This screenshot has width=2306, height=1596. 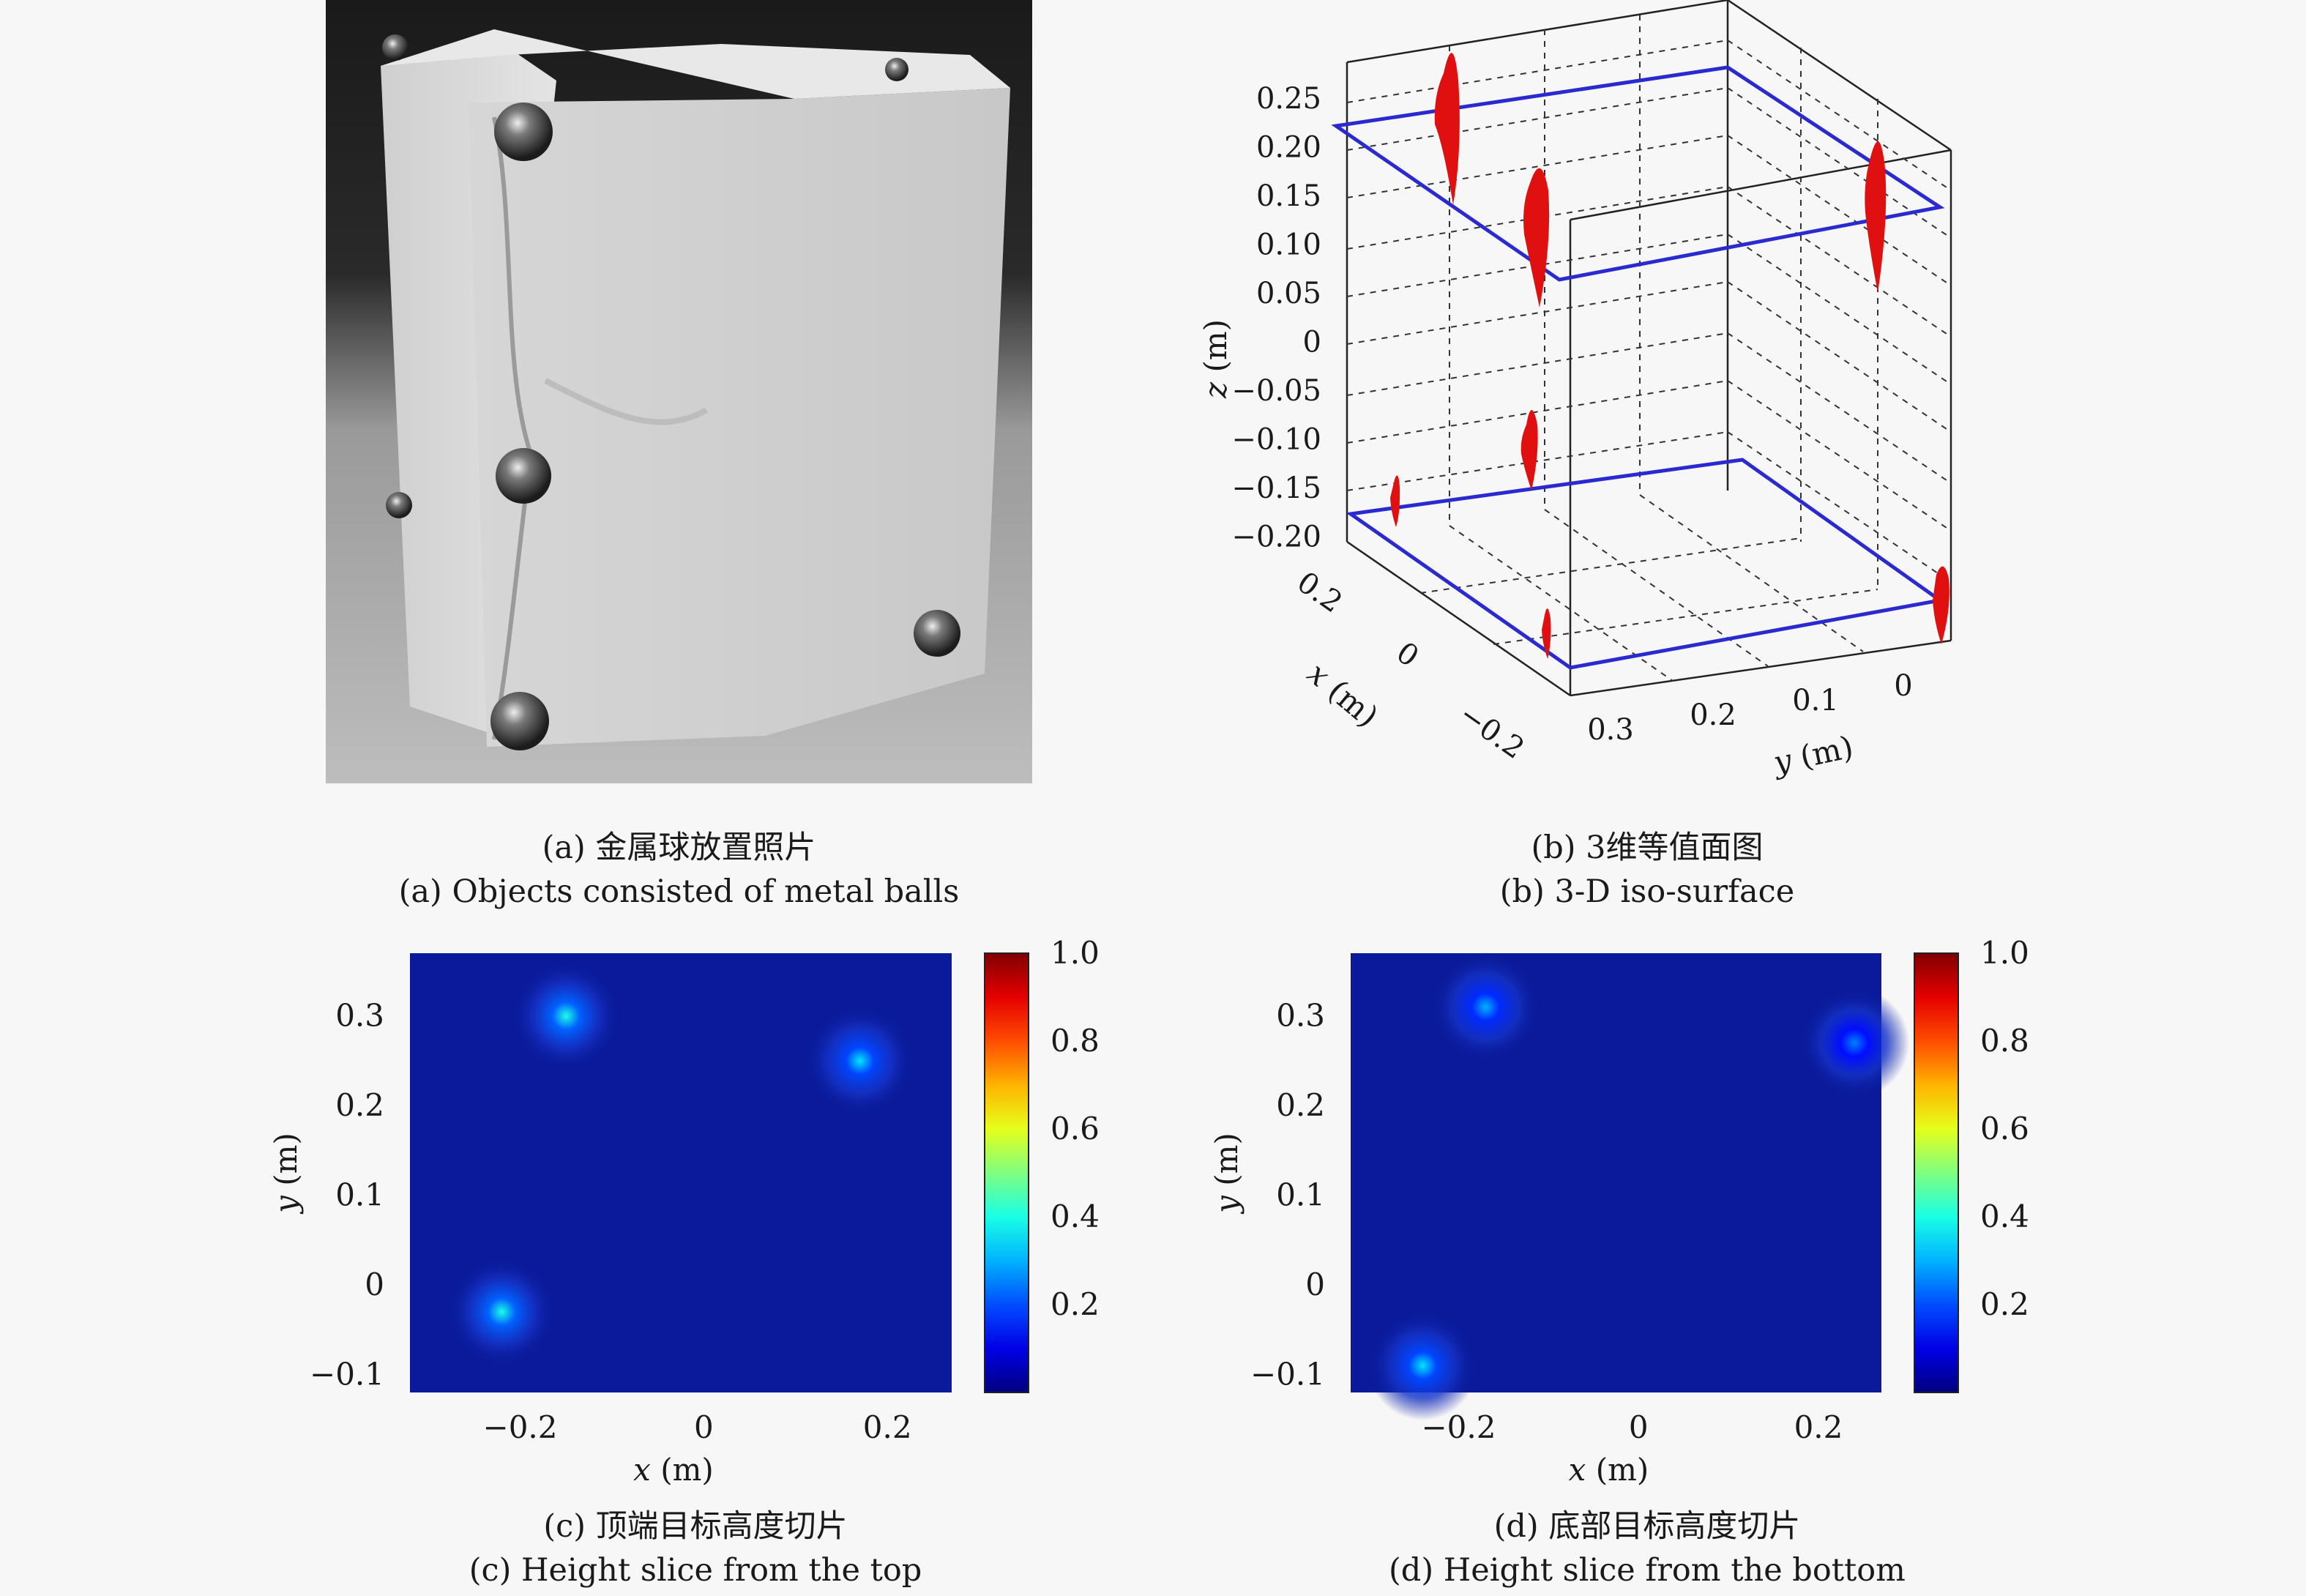 I want to click on y-axis-ticks: 0.3 0.2 0.1 0, so click(x=1750, y=708).